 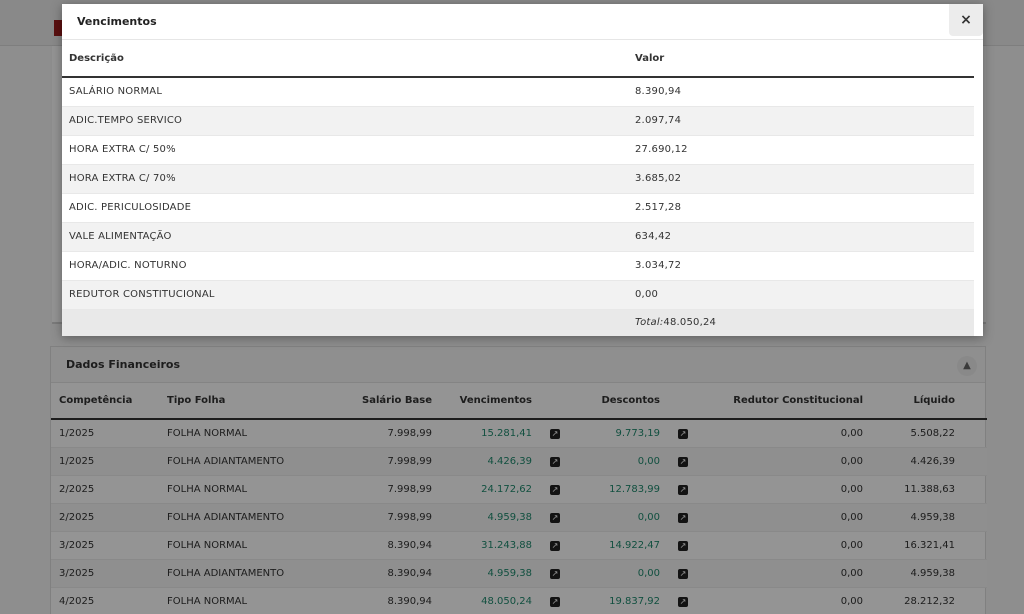 I want to click on modal-header: Vencimentos ×, so click(x=522, y=22).